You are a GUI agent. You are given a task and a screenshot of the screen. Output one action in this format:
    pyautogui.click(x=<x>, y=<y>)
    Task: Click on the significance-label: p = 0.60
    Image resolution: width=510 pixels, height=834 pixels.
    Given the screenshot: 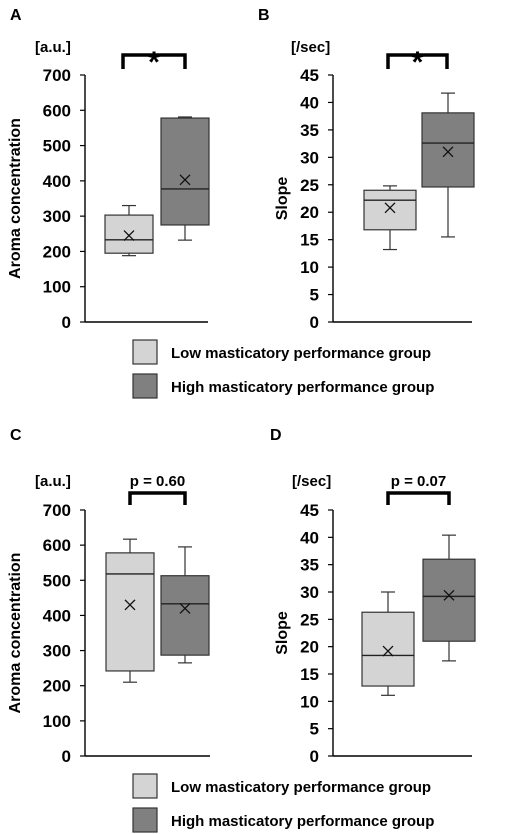 What is the action you would take?
    pyautogui.click(x=157, y=481)
    